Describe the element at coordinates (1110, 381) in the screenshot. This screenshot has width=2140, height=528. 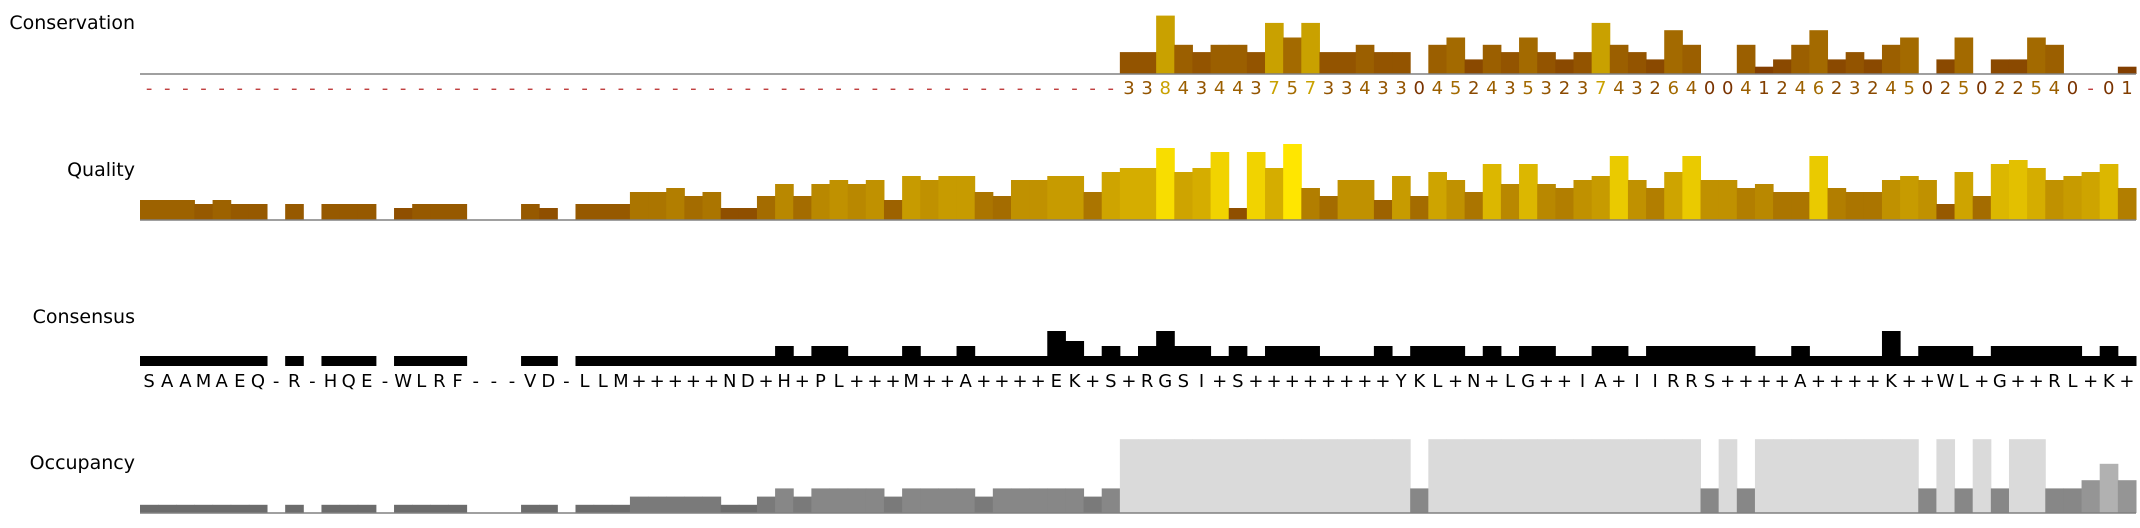
I see `consensus-residue: S` at that location.